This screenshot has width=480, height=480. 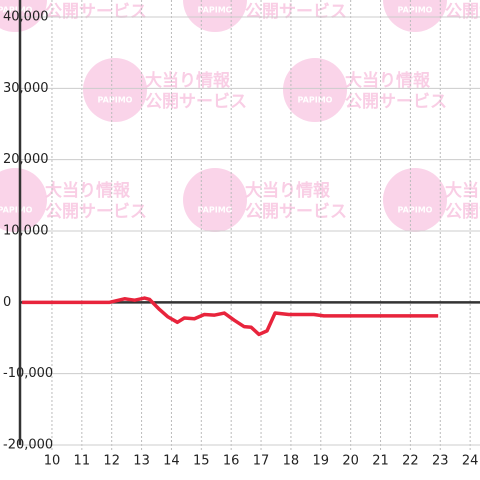 I want to click on x-tick-label: 13, so click(x=141, y=461).